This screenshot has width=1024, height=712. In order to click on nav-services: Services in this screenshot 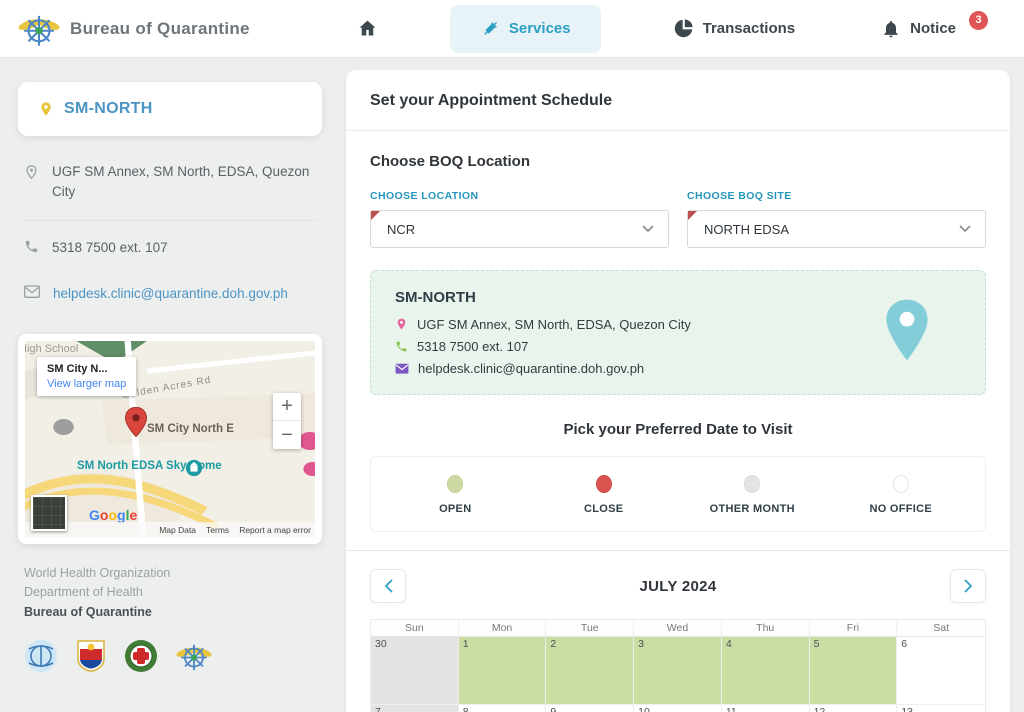, I will do `click(525, 28)`.